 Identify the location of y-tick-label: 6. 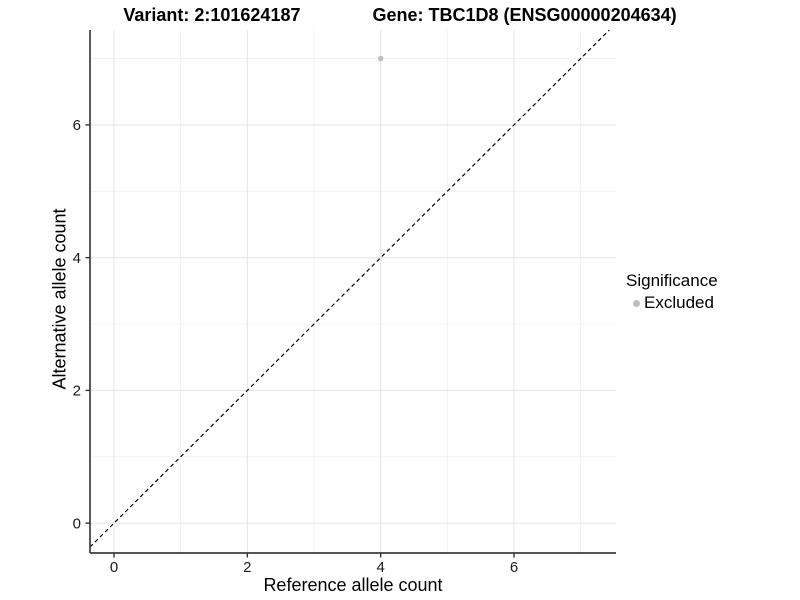
(77, 125).